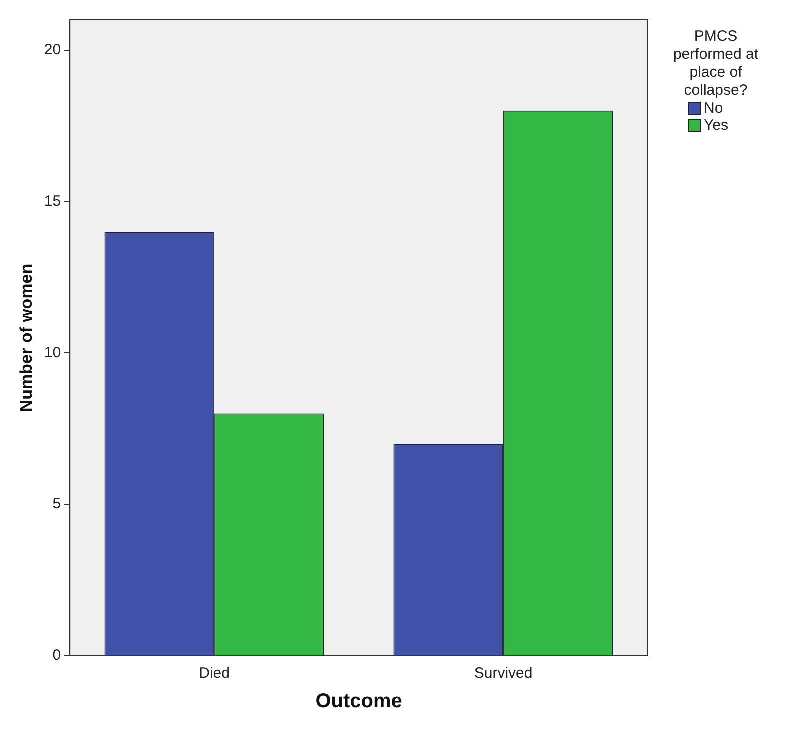 The width and height of the screenshot is (788, 735). Describe the element at coordinates (714, 108) in the screenshot. I see `legend-label: No` at that location.